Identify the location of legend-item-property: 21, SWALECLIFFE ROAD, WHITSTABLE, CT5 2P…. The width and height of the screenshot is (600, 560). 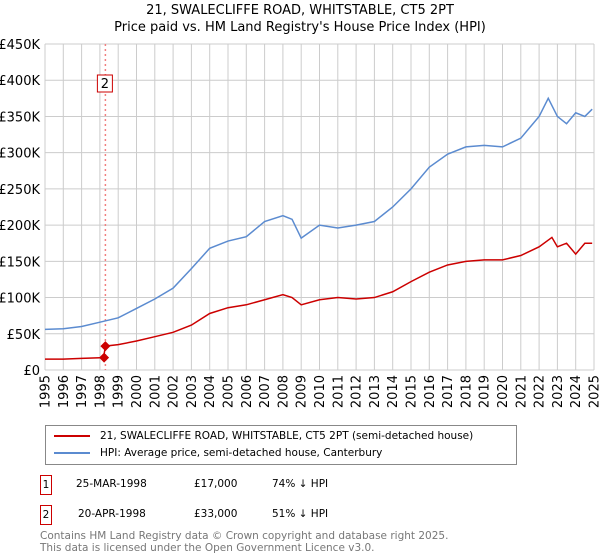
(263, 436).